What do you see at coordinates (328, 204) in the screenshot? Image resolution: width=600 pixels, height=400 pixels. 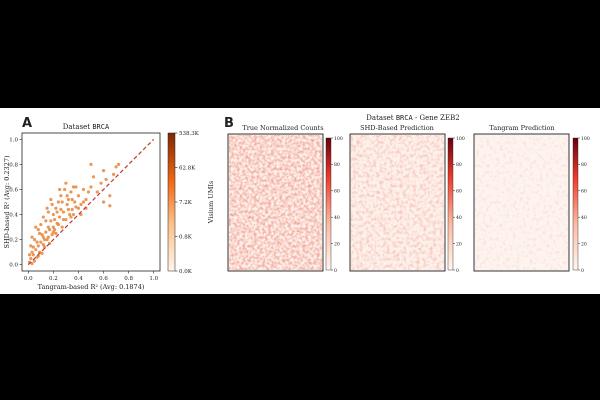 I see `colorbar-true` at bounding box center [328, 204].